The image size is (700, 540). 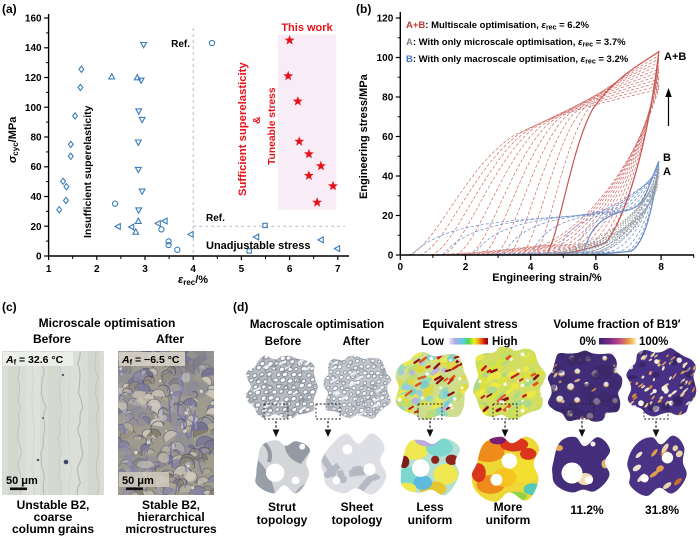 I want to click on svg-text: A, so click(x=667, y=172).